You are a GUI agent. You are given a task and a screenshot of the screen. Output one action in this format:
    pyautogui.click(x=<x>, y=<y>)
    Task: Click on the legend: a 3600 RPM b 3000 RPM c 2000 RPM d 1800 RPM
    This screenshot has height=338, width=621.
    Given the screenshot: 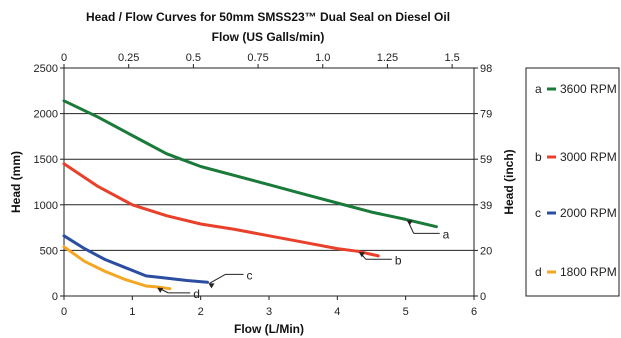 What is the action you would take?
    pyautogui.click(x=572, y=182)
    